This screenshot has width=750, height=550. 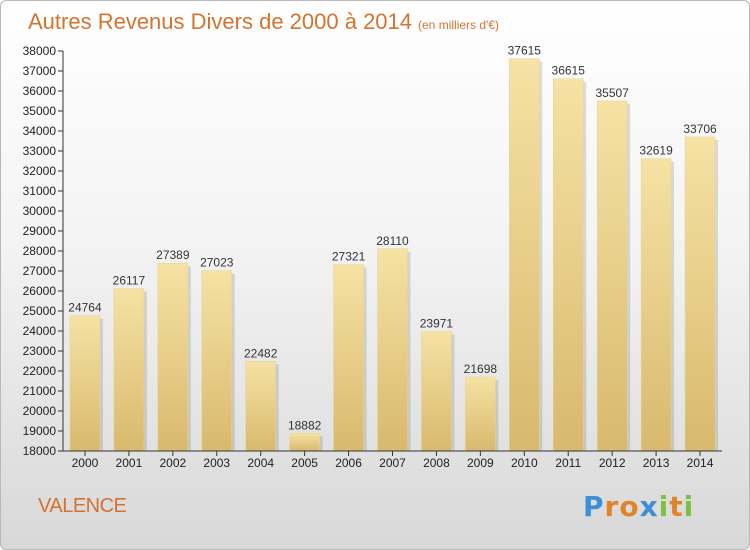 What do you see at coordinates (40, 211) in the screenshot?
I see `y-tick-label: 30000` at bounding box center [40, 211].